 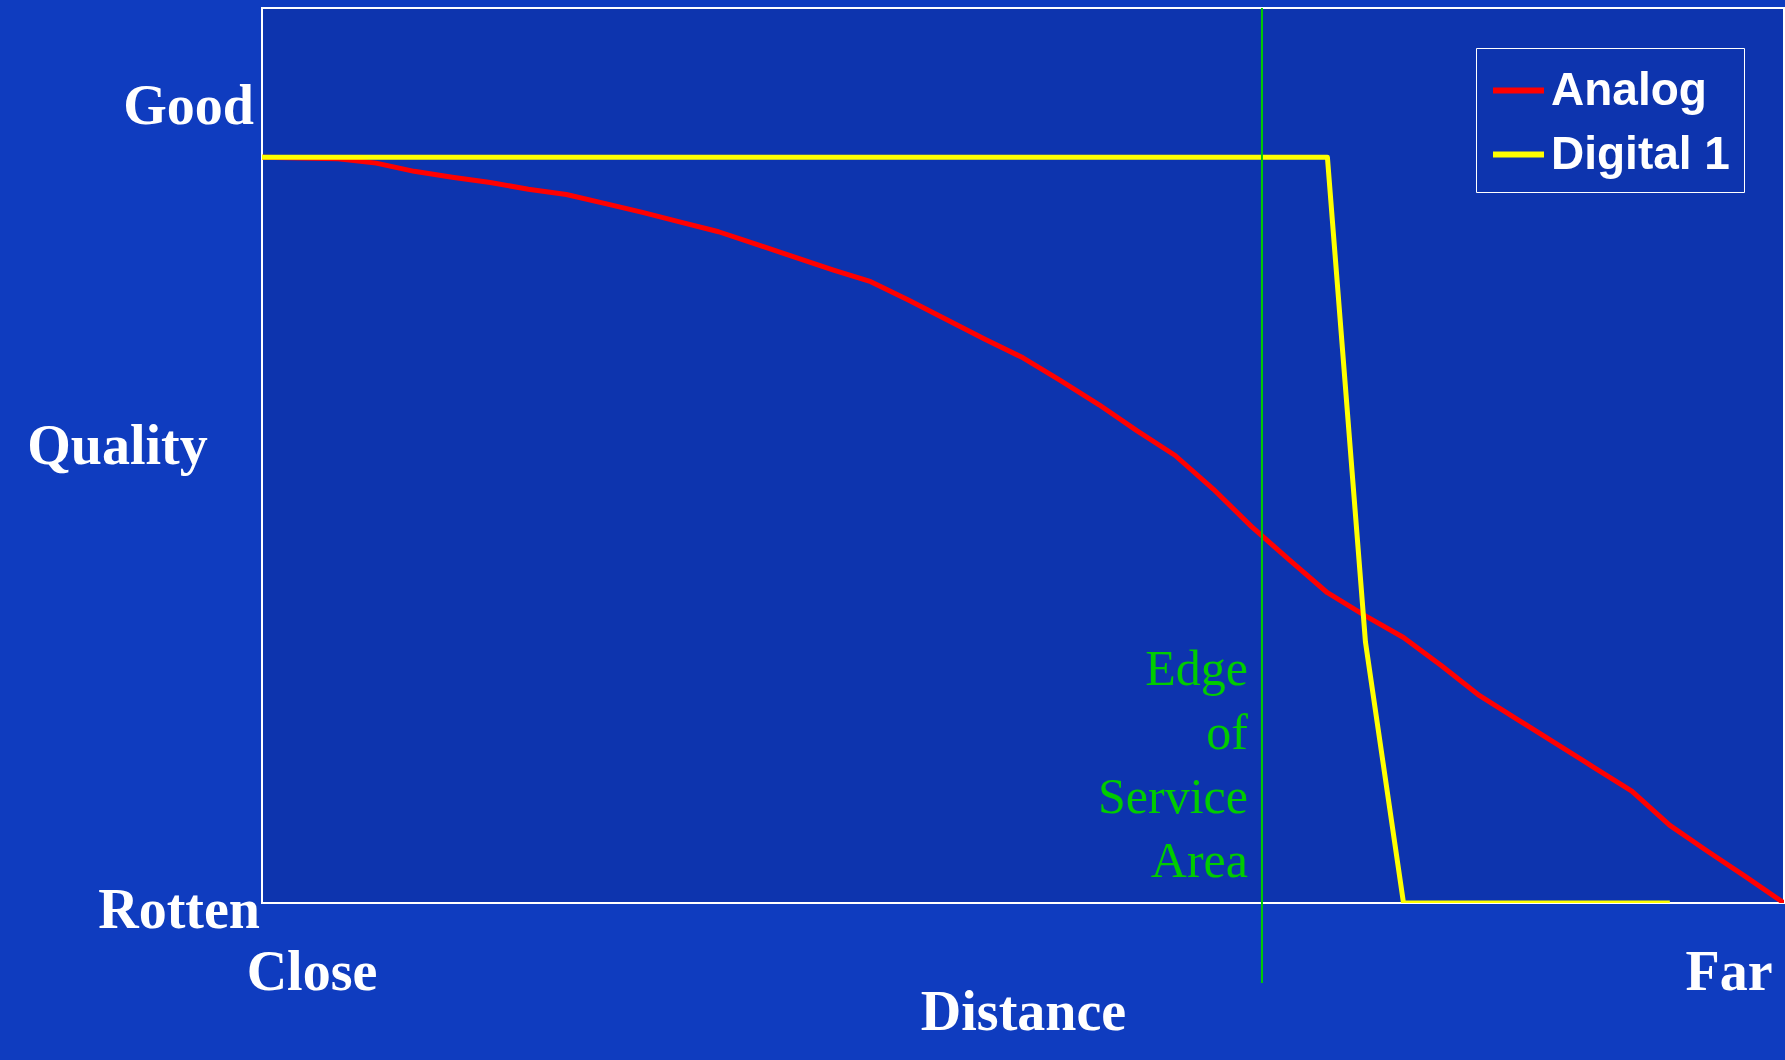 What do you see at coordinates (179, 909) in the screenshot?
I see `text: Rotten` at bounding box center [179, 909].